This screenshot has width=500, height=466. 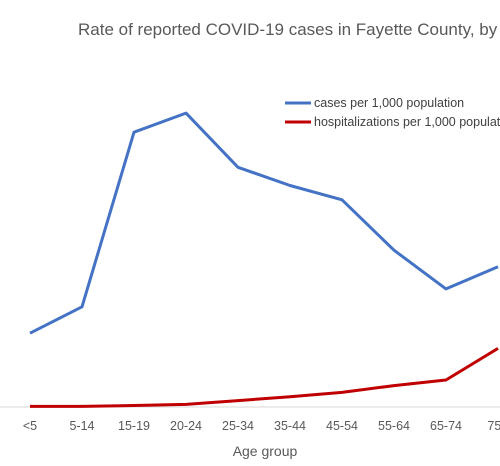 What do you see at coordinates (81, 426) in the screenshot?
I see `x-tick-label: 5-14` at bounding box center [81, 426].